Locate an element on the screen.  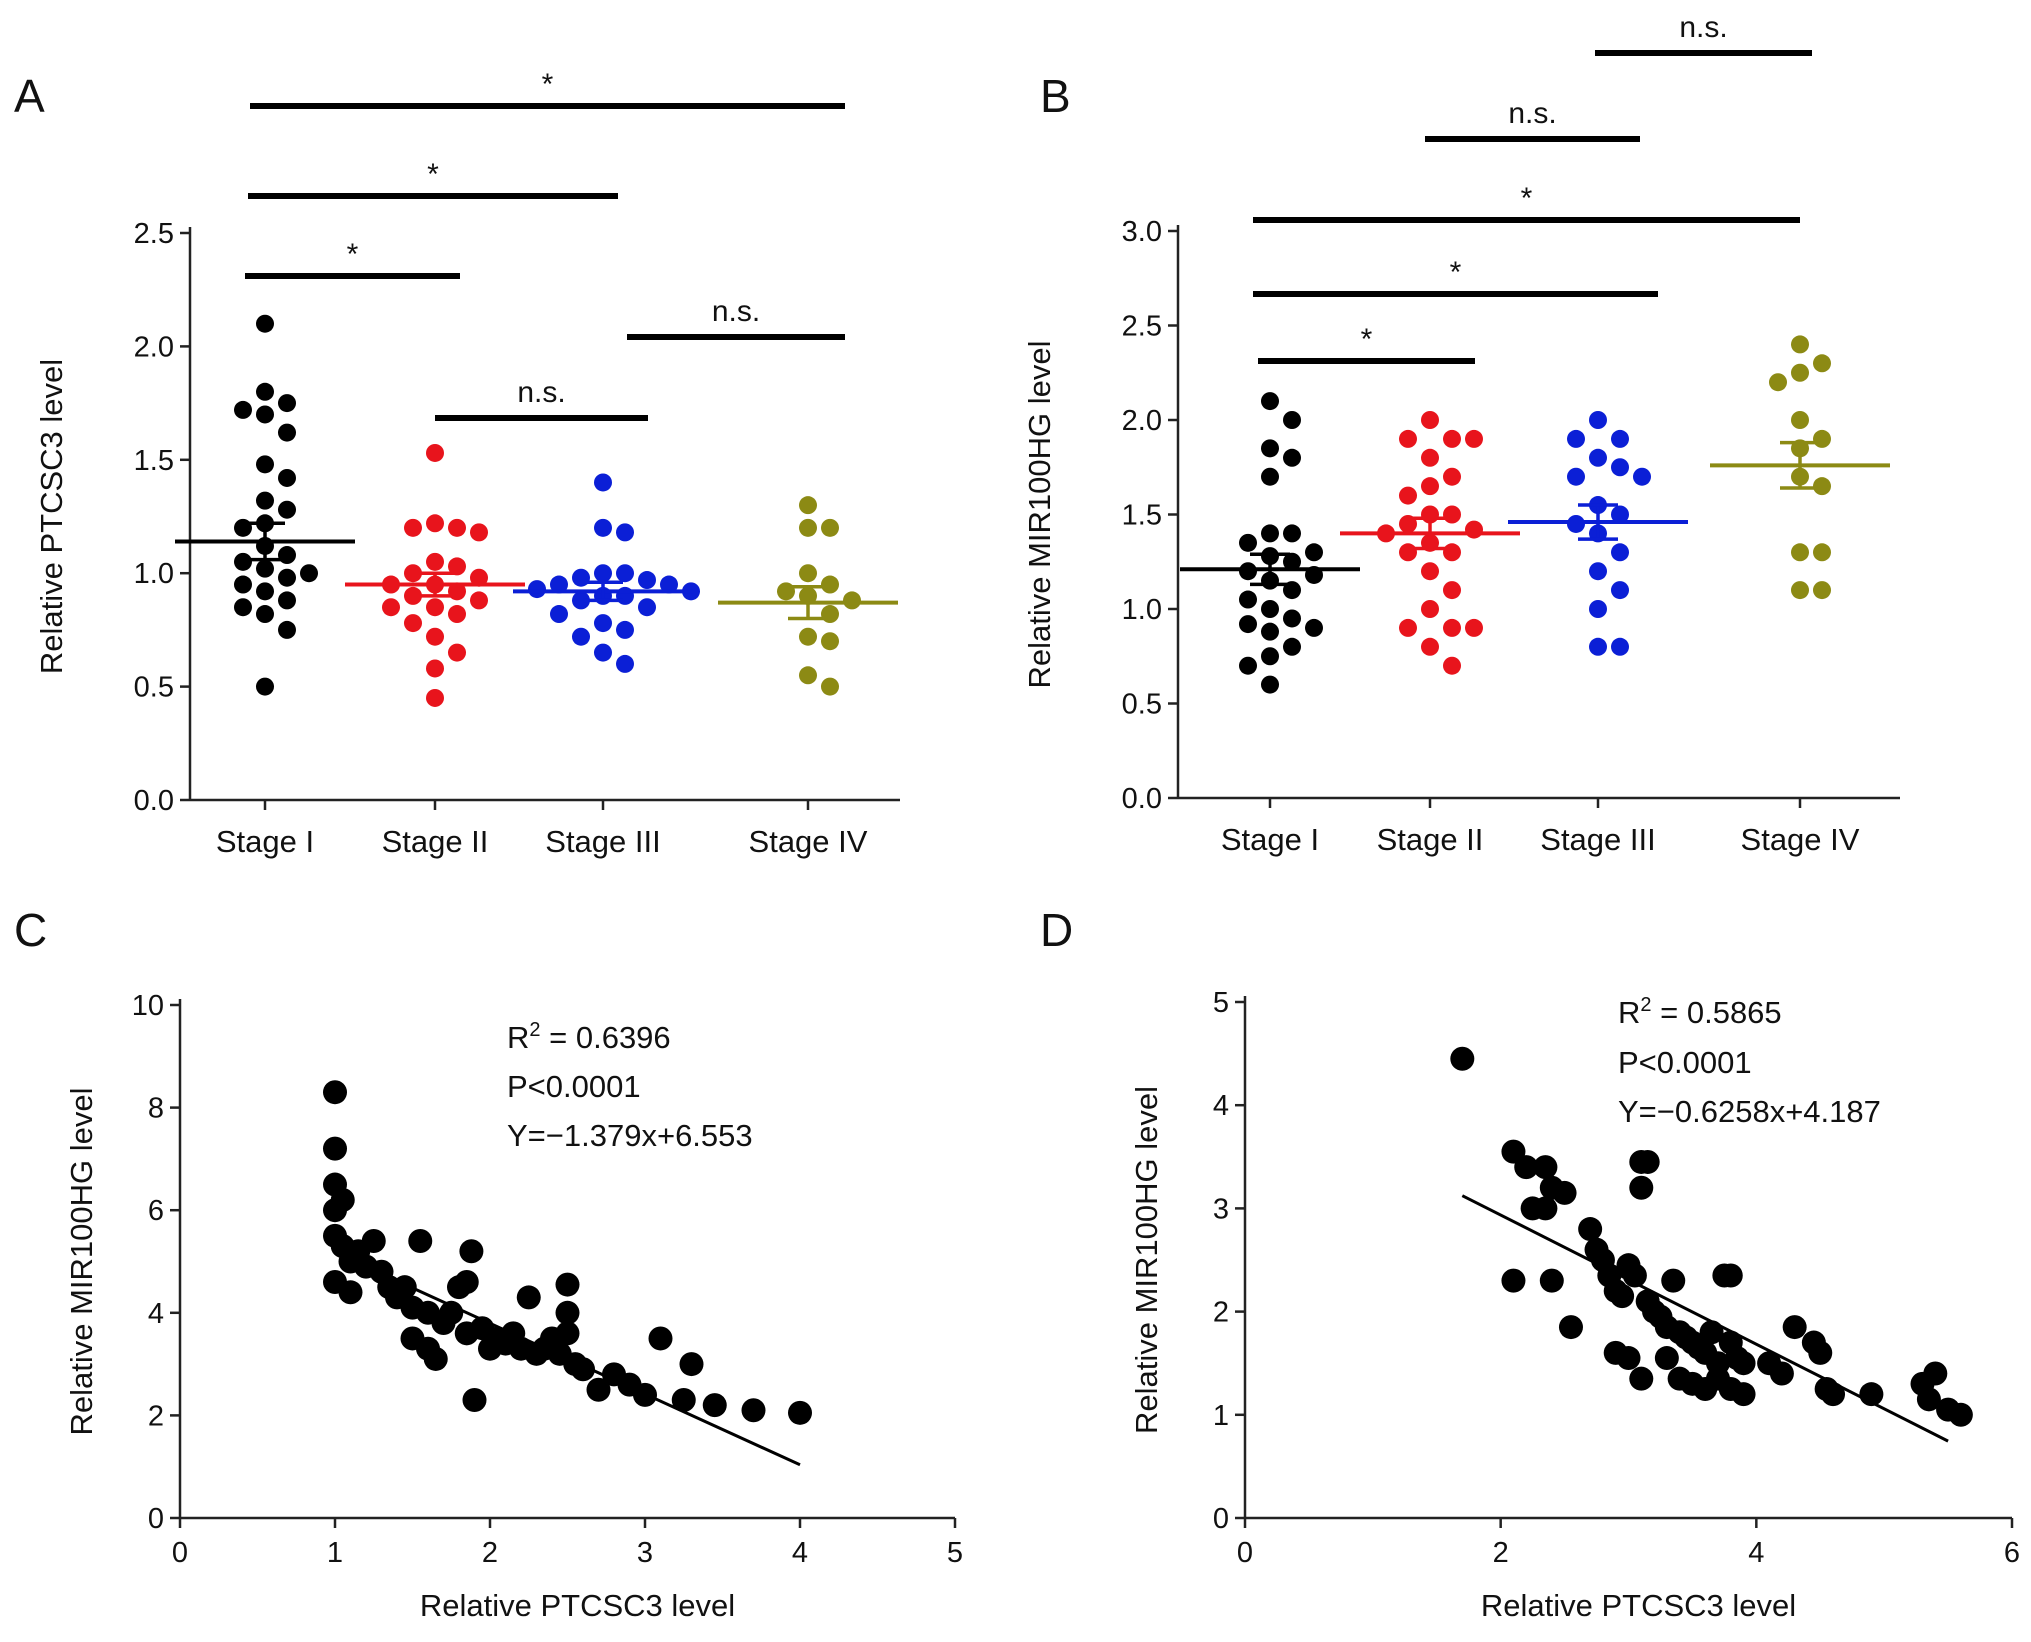
x-tick-label: 3 is located at coordinates (645, 1553).